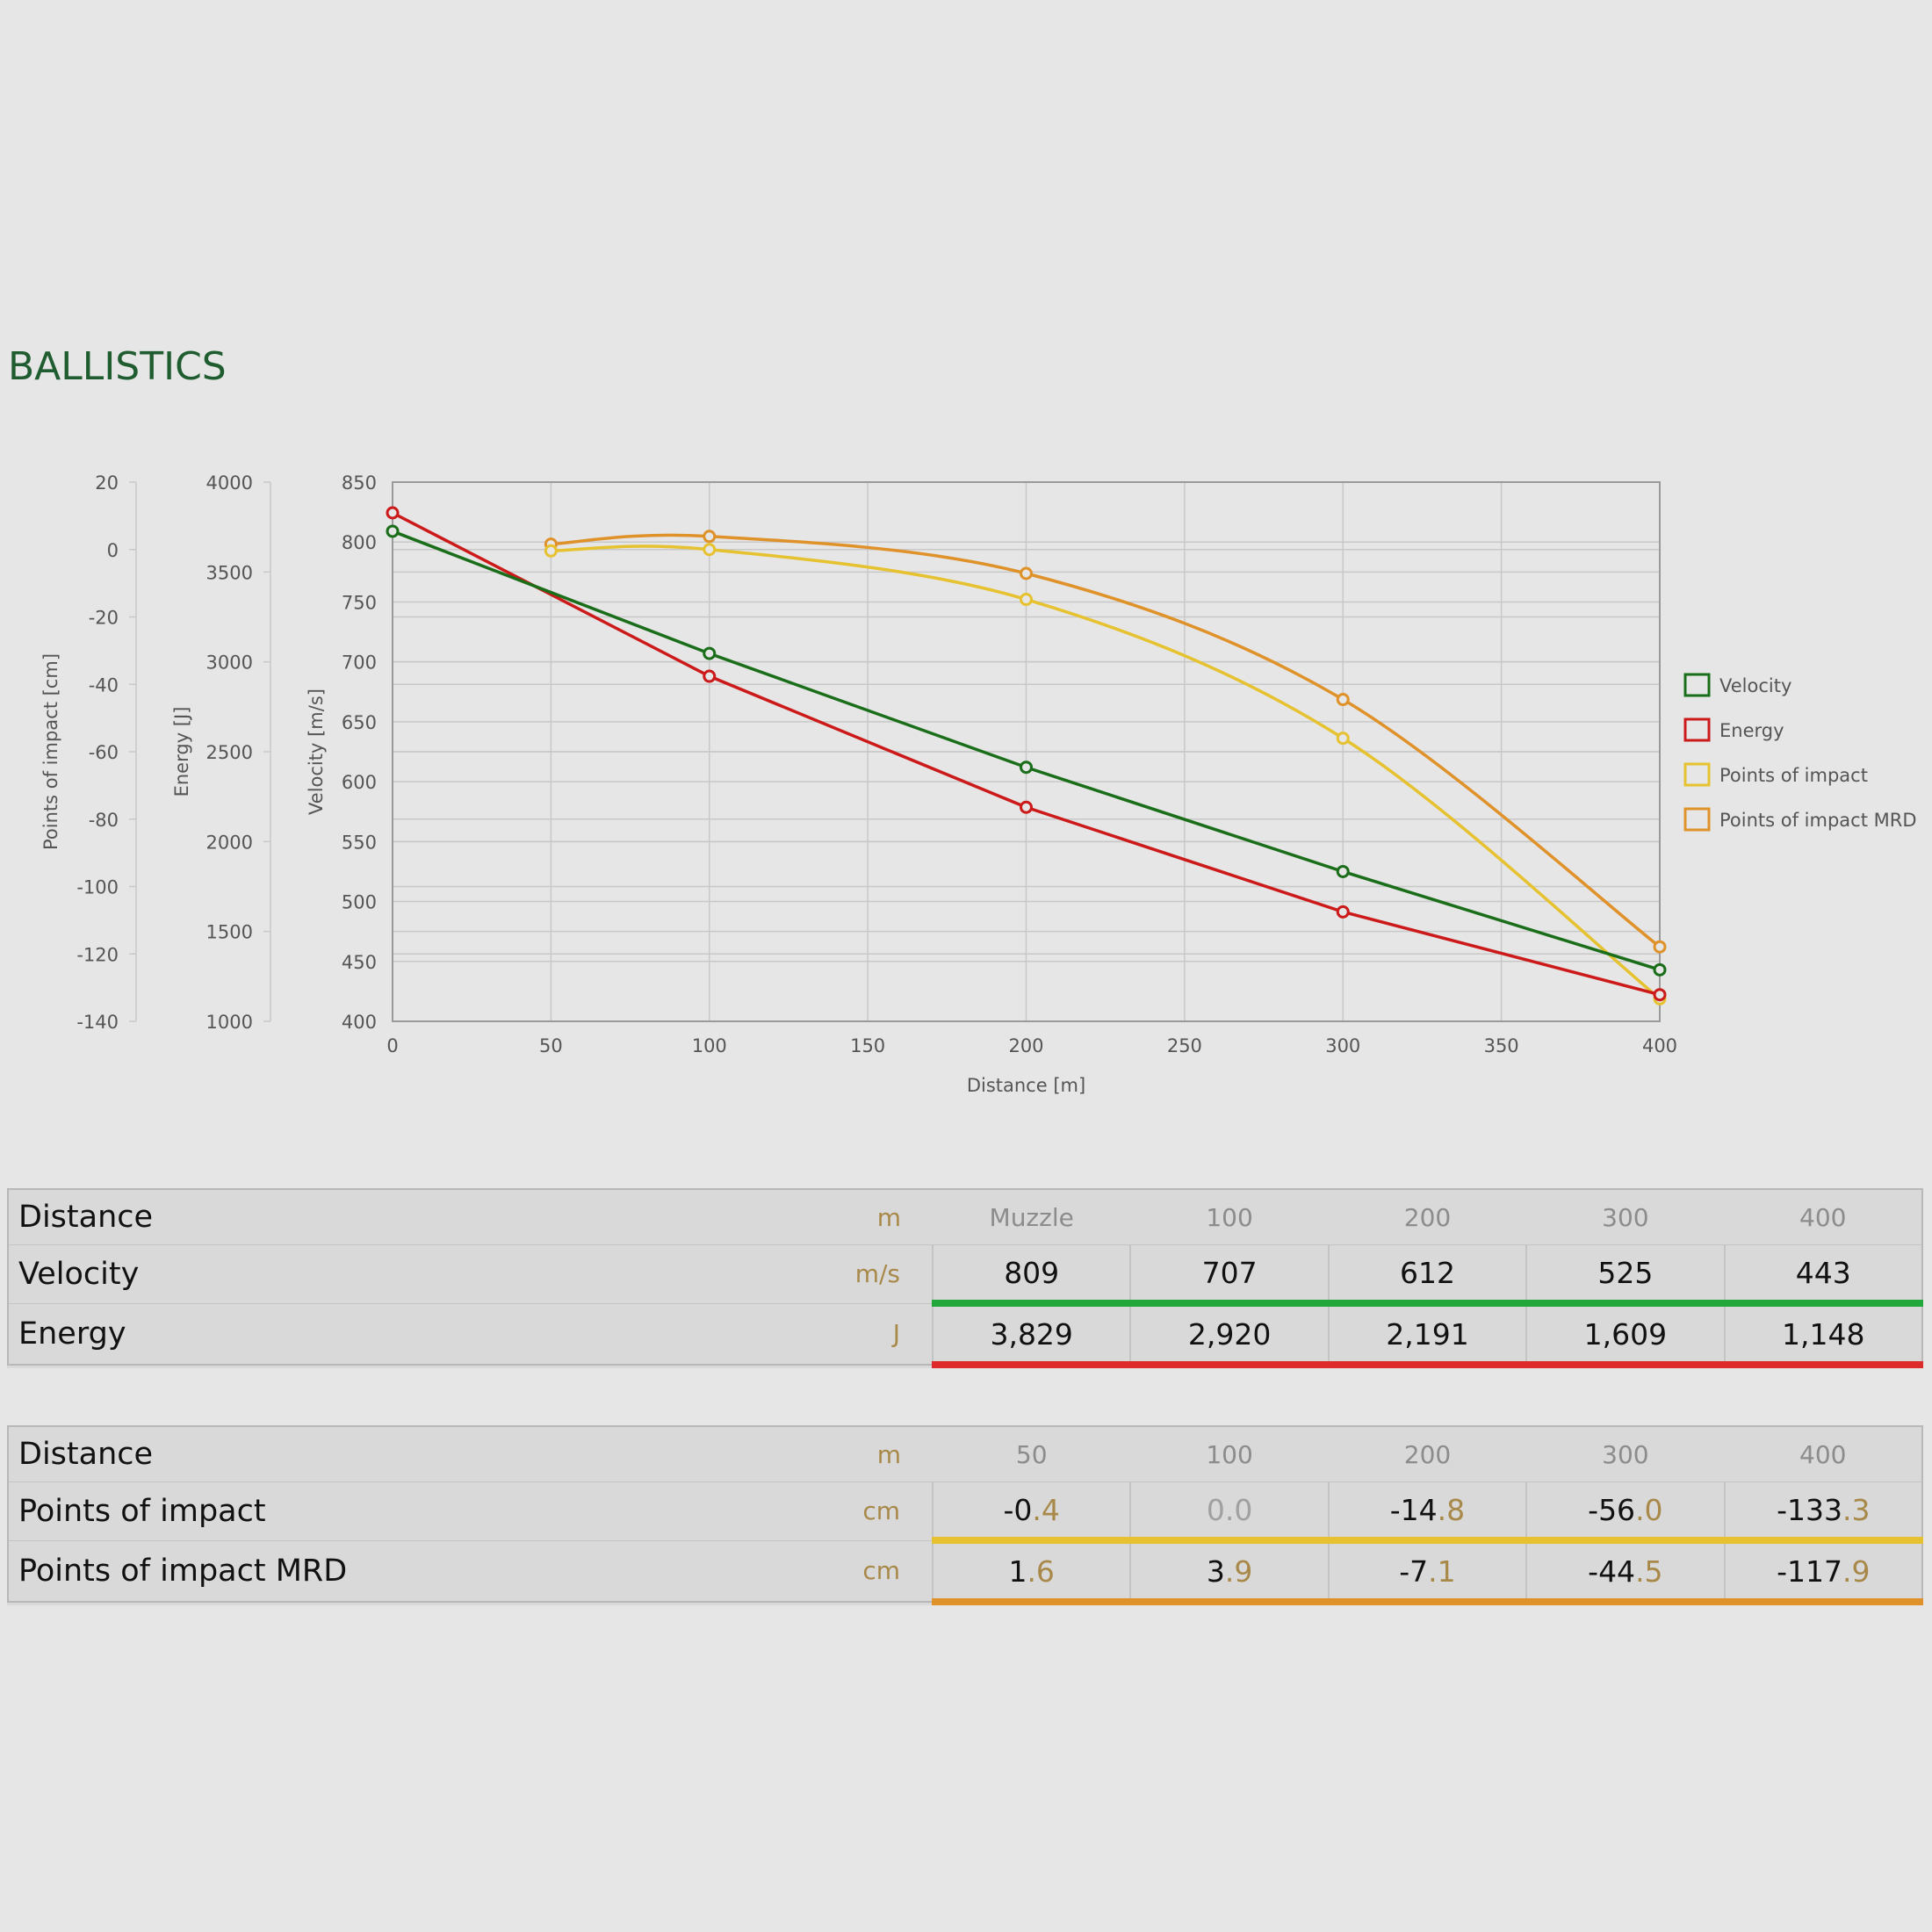 The height and width of the screenshot is (1932, 1932). I want to click on poi-frac: .8, so click(1451, 1509).